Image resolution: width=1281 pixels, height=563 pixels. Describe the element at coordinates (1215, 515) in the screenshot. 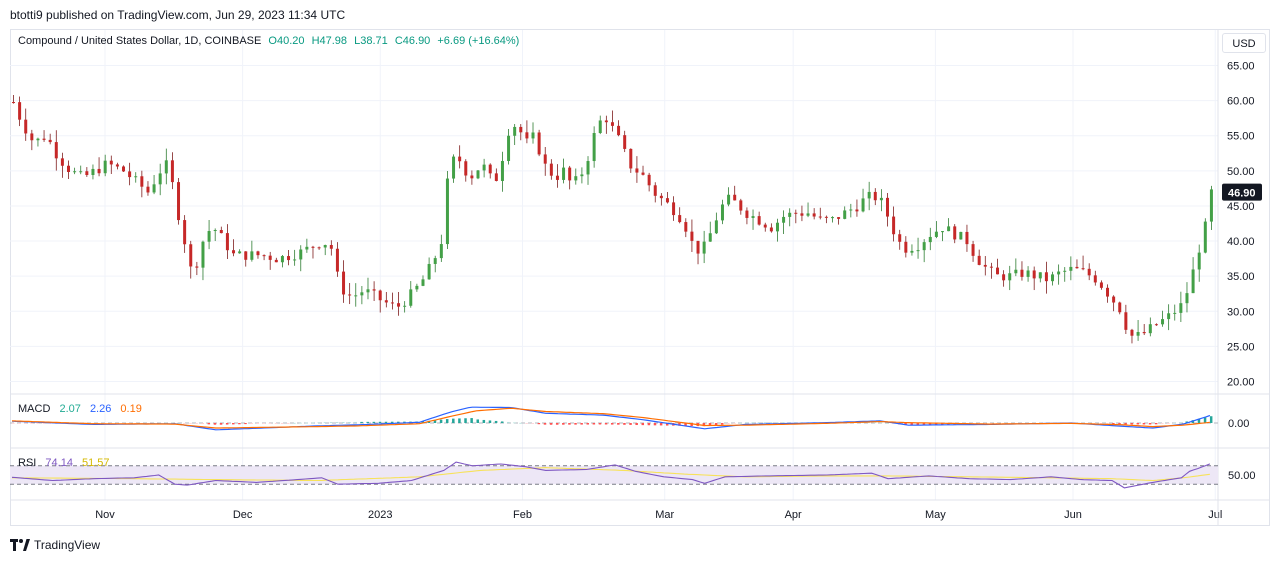

I see `time-axis-label: Jul` at that location.